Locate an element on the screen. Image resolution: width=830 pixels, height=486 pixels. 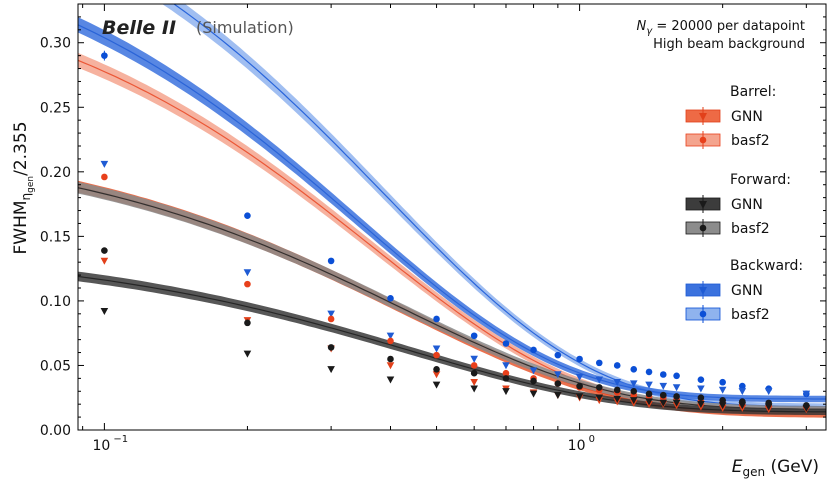
annotation-line1: Nγ = 20000 per datapoint is located at coordinates (721, 28).